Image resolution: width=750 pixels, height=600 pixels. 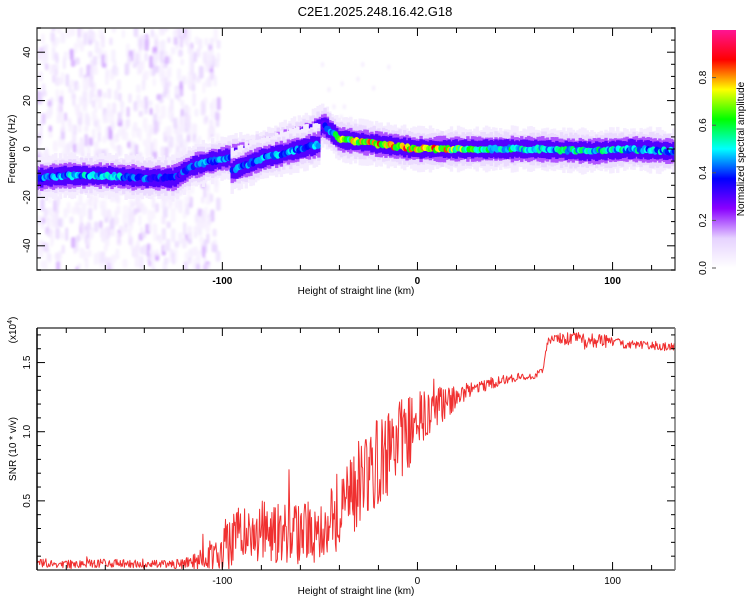 I want to click on x-tick-label: 100, so click(x=612, y=281).